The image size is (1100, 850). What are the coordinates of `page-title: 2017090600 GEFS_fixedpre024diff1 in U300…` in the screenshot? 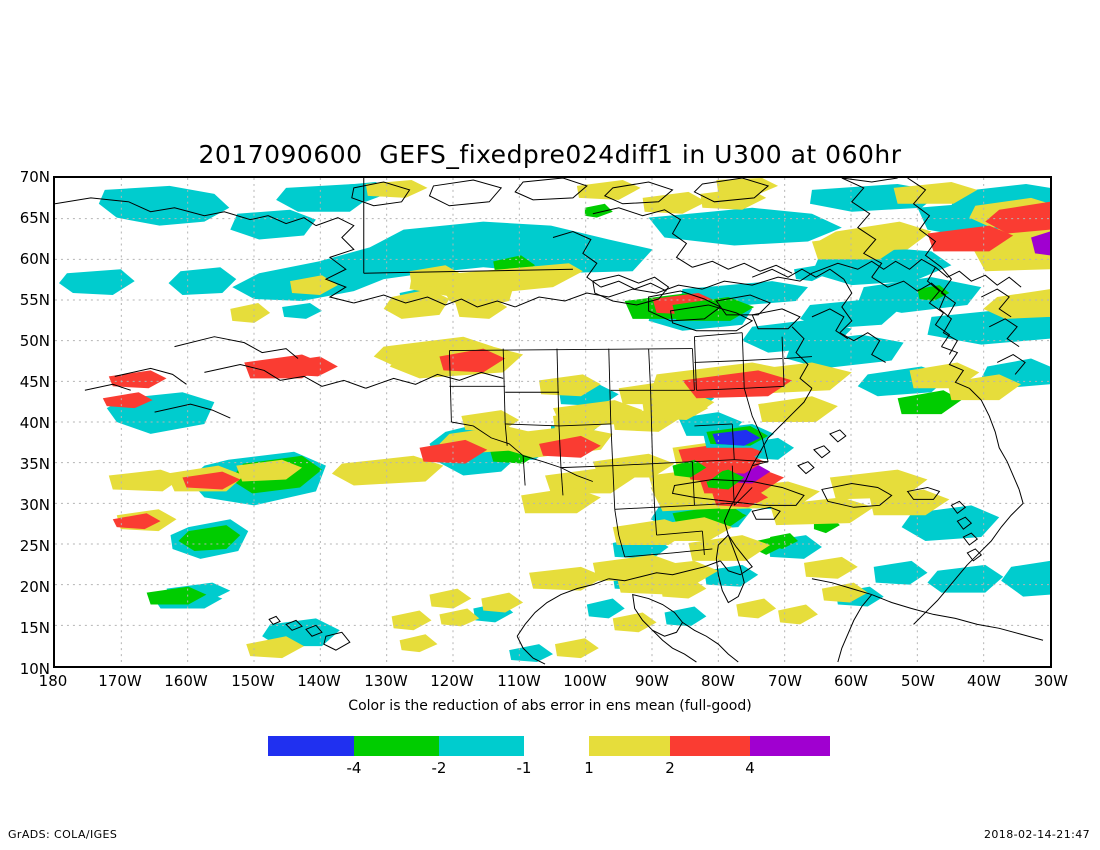 It's located at (550, 154).